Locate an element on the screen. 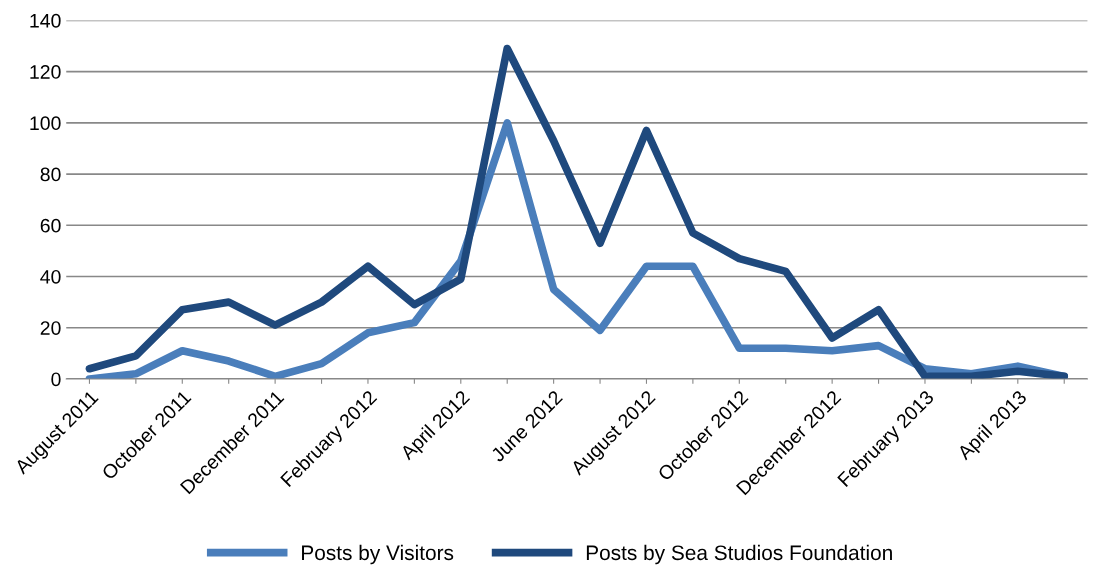 The width and height of the screenshot is (1104, 583). y-tick-label: 100 is located at coordinates (45, 123).